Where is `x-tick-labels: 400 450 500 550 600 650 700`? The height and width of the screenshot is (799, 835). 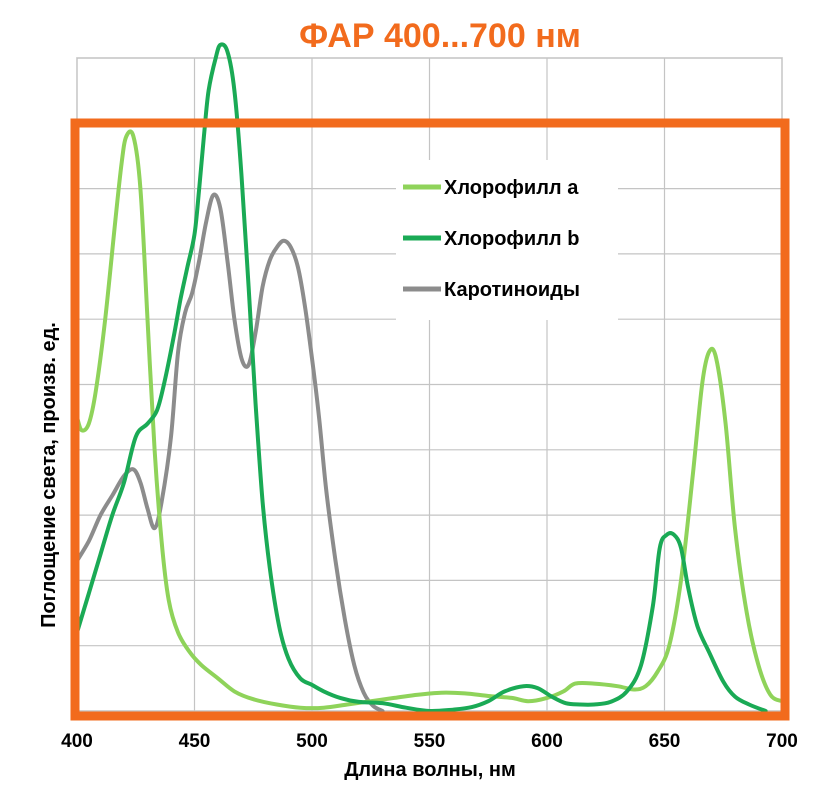 x-tick-labels: 400 450 500 550 600 650 700 is located at coordinates (429, 741).